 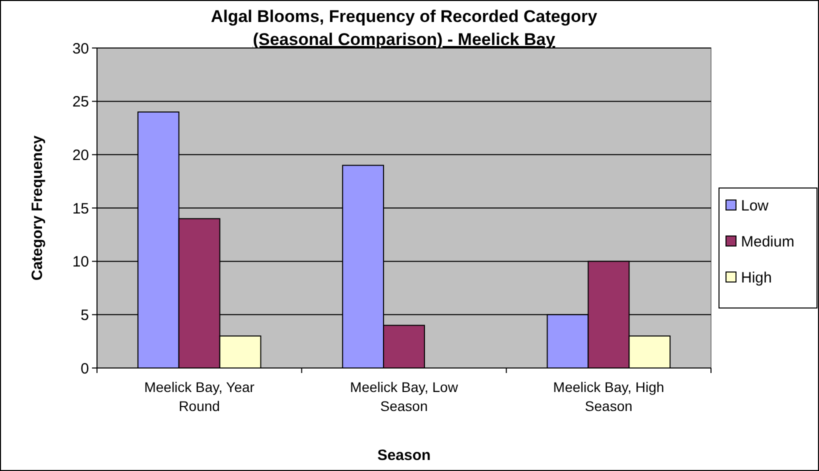 I want to click on y-tick-label: 25, so click(x=80, y=102).